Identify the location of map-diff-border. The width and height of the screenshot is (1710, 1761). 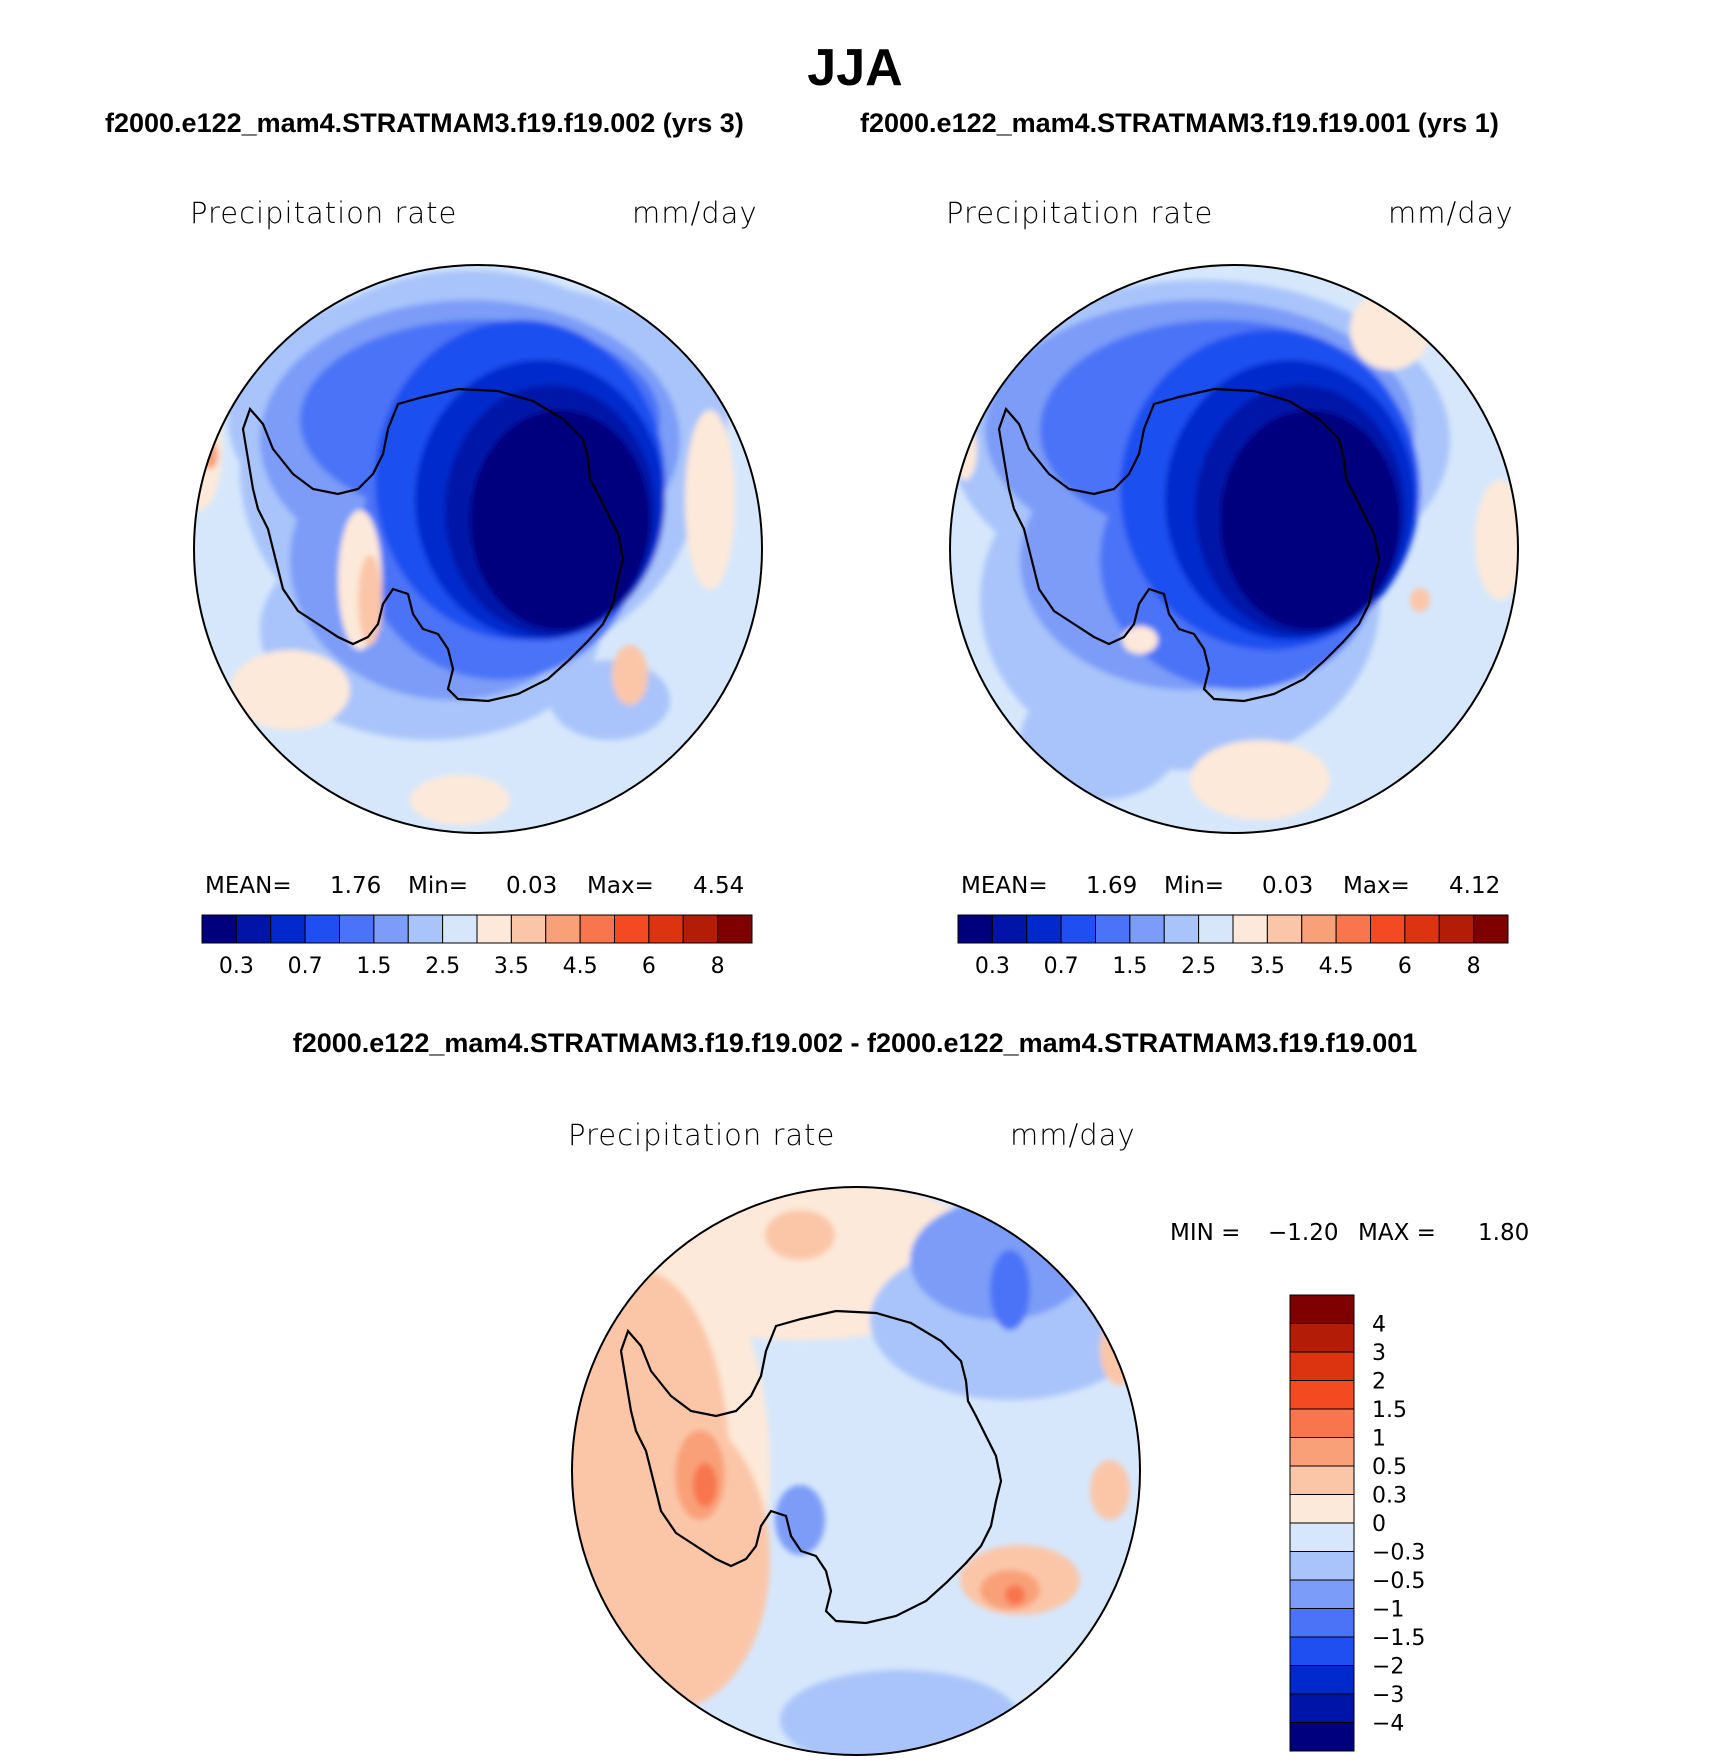
(856, 1471).